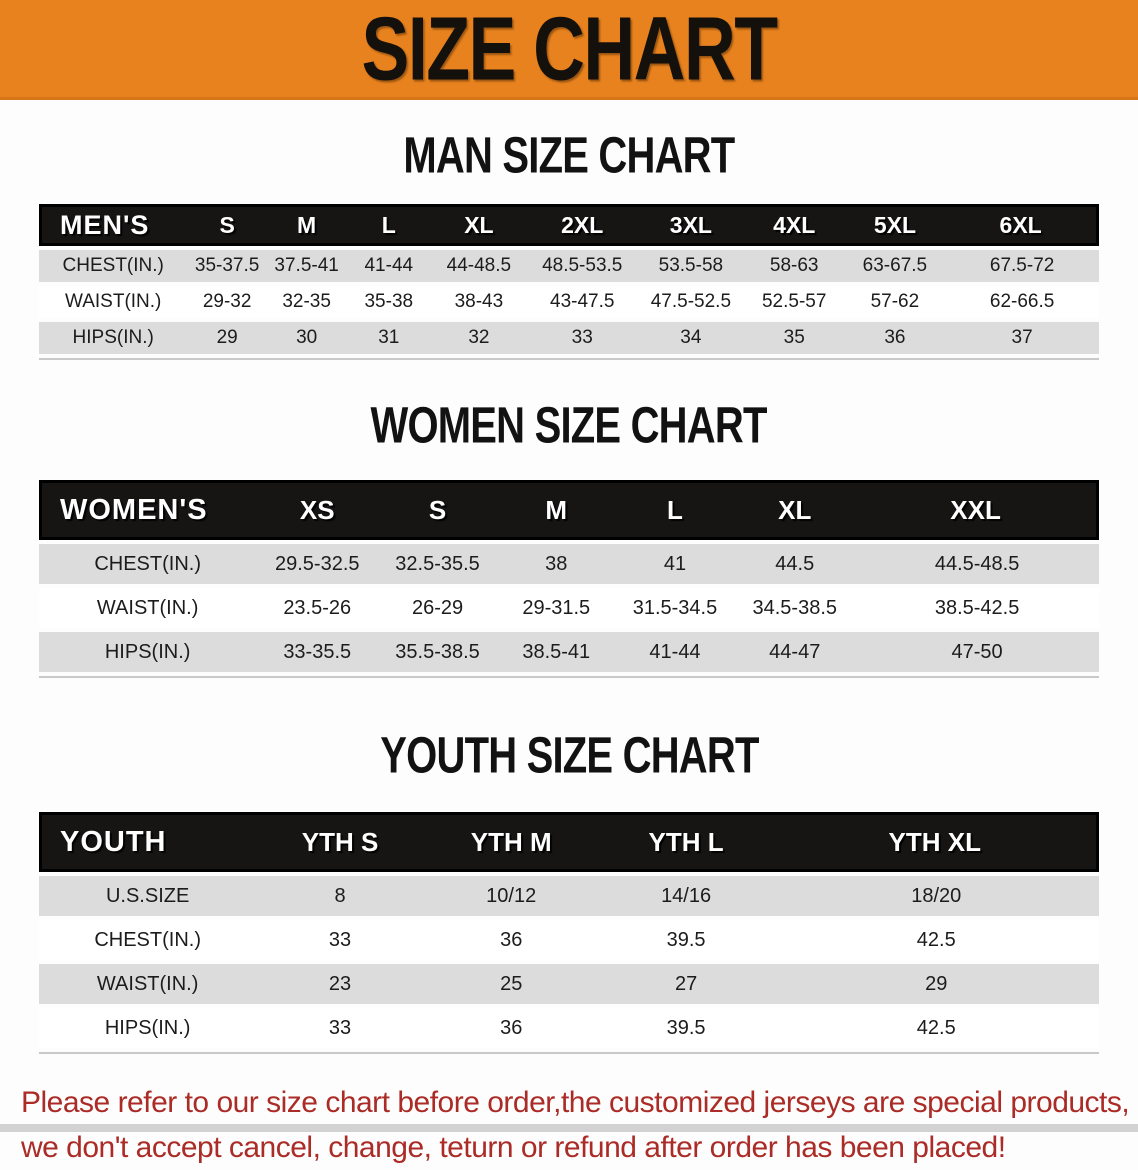 The image size is (1138, 1170). What do you see at coordinates (511, 984) in the screenshot?
I see `size-value-cell: 25` at bounding box center [511, 984].